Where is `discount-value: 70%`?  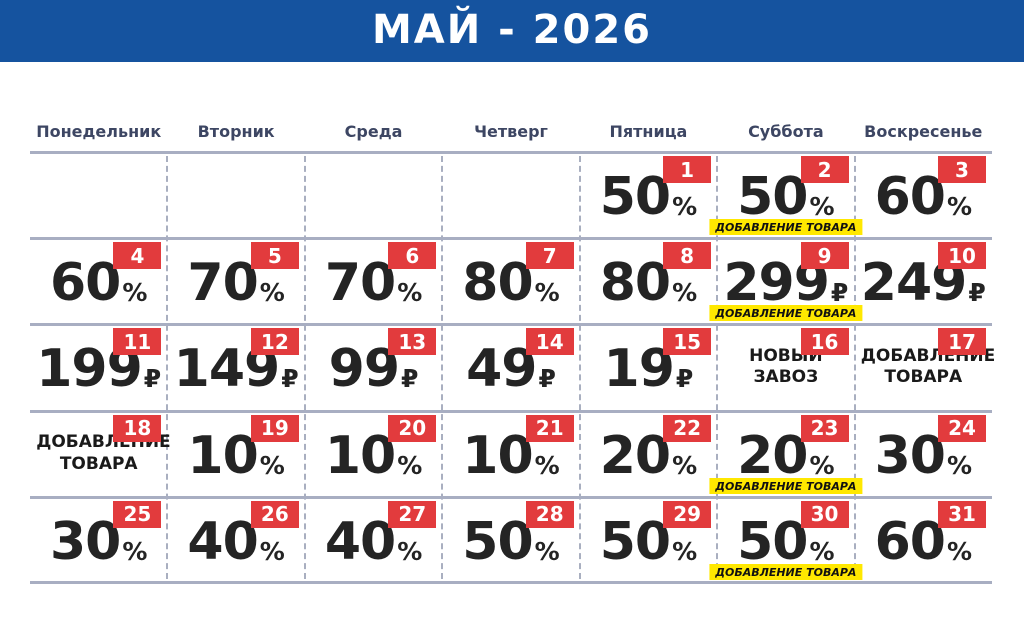 discount-value: 70% is located at coordinates (235, 283).